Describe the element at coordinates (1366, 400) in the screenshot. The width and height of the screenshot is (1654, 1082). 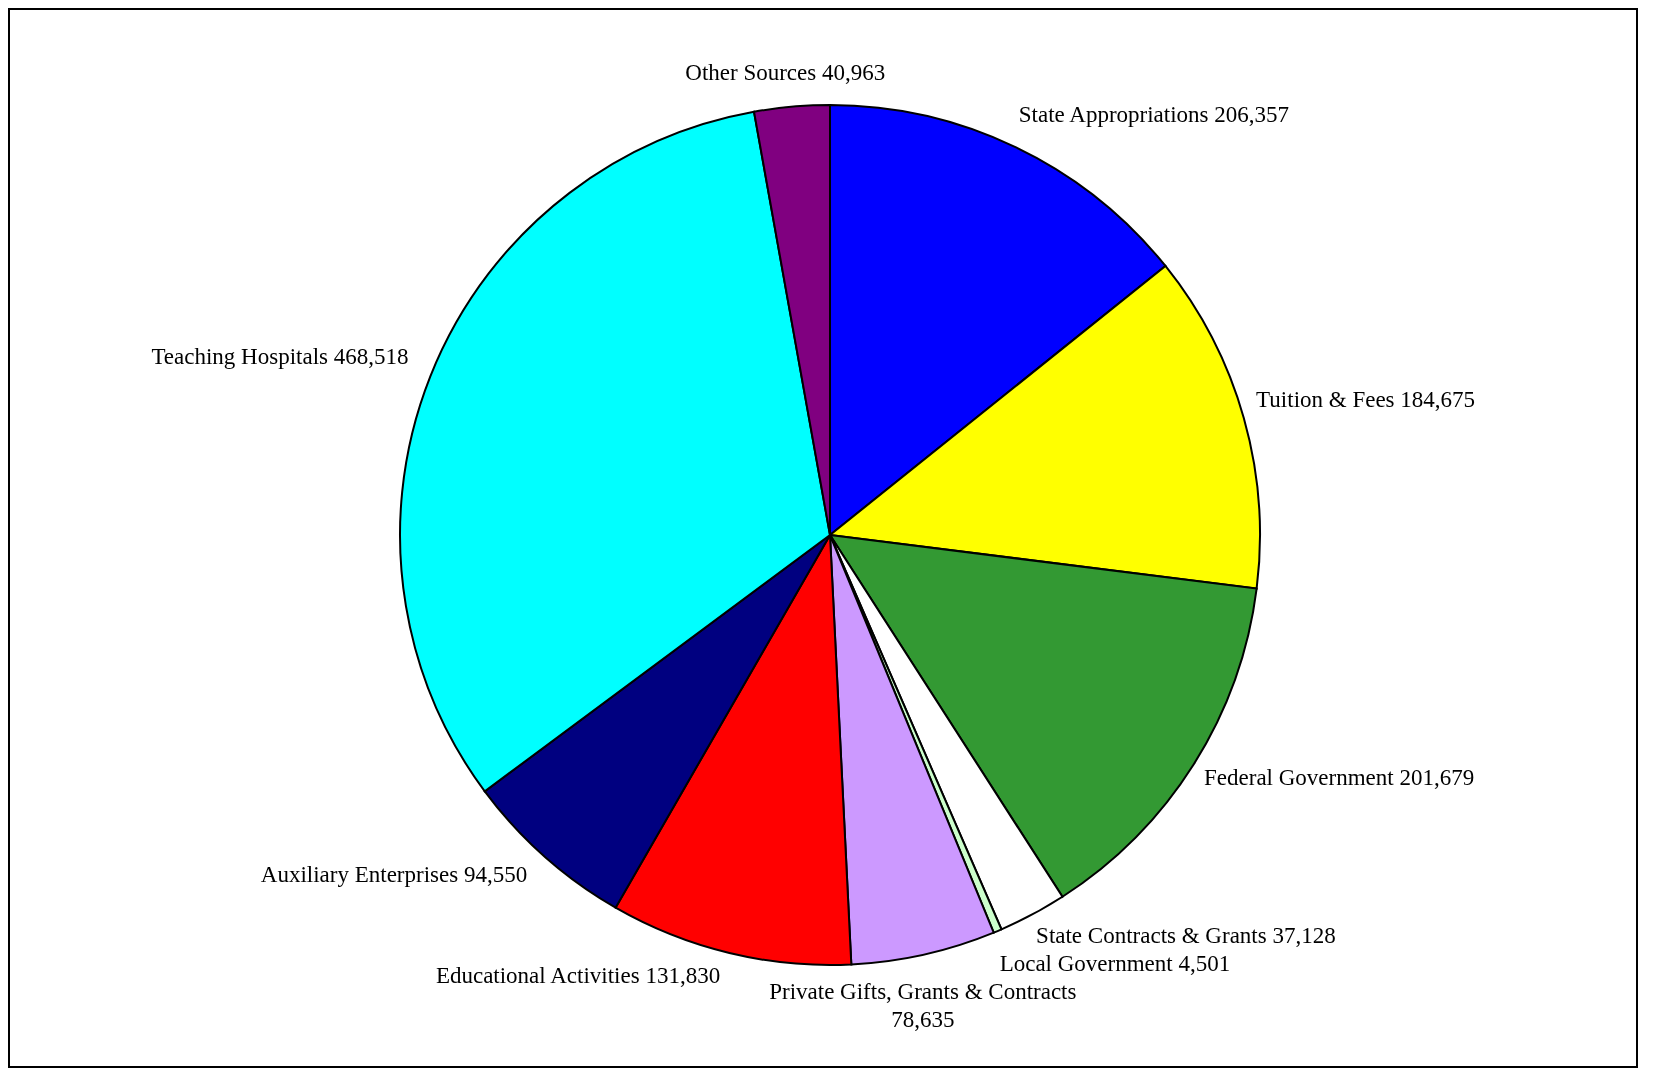
I see `slice-label: Tuition & Fees 184,675` at that location.